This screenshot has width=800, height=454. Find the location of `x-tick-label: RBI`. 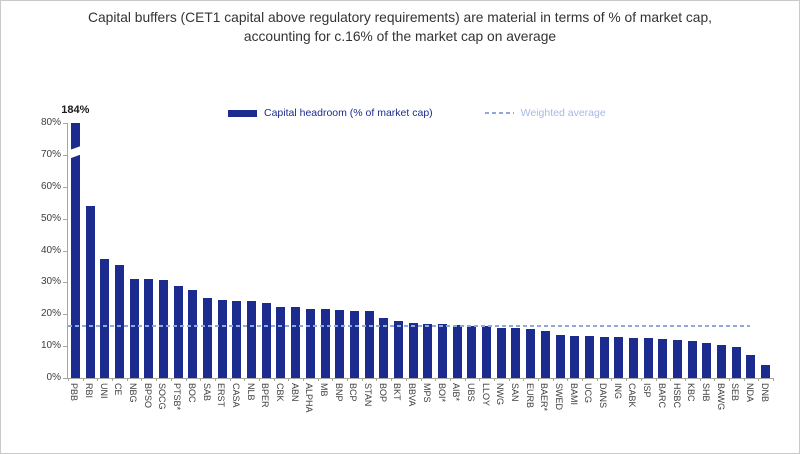

x-tick-label: RBI is located at coordinates (89, 391).